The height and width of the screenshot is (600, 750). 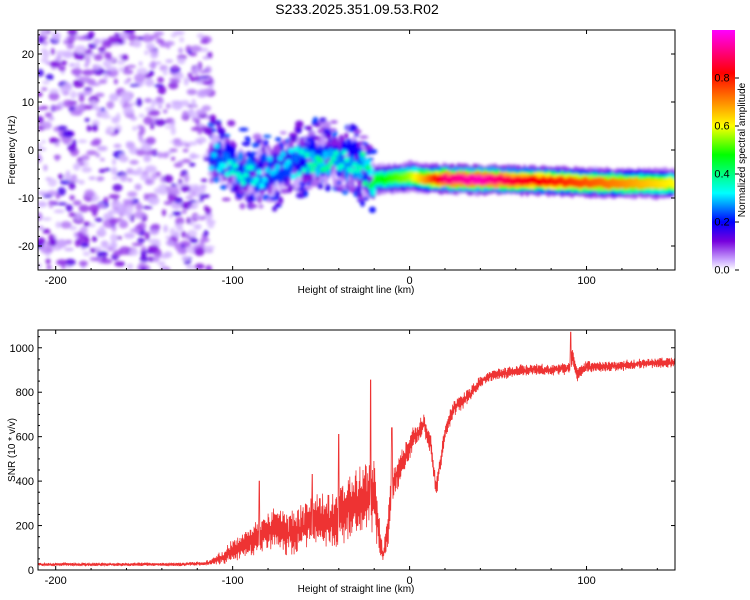 What do you see at coordinates (25, 527) in the screenshot?
I see `y-tick-label: 200` at bounding box center [25, 527].